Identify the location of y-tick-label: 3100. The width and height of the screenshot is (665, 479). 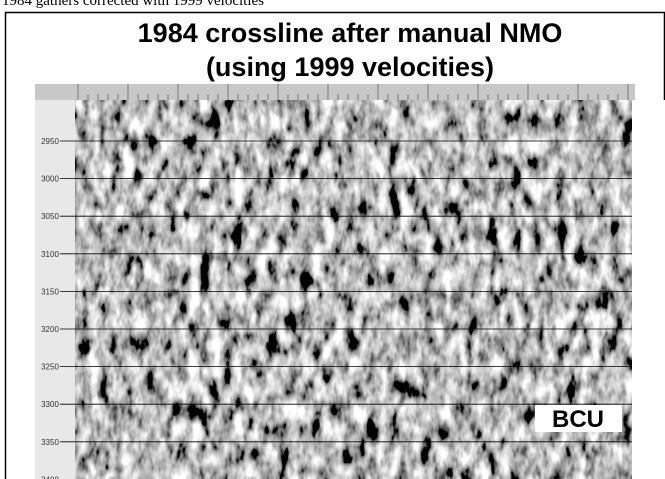
(50, 254).